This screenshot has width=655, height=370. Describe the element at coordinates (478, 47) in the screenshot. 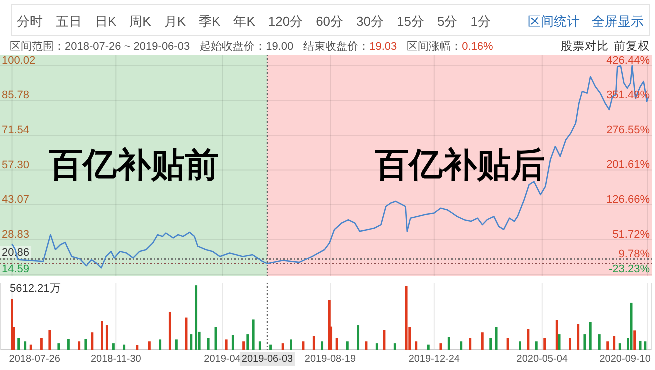

I see `text: 0.16%` at that location.